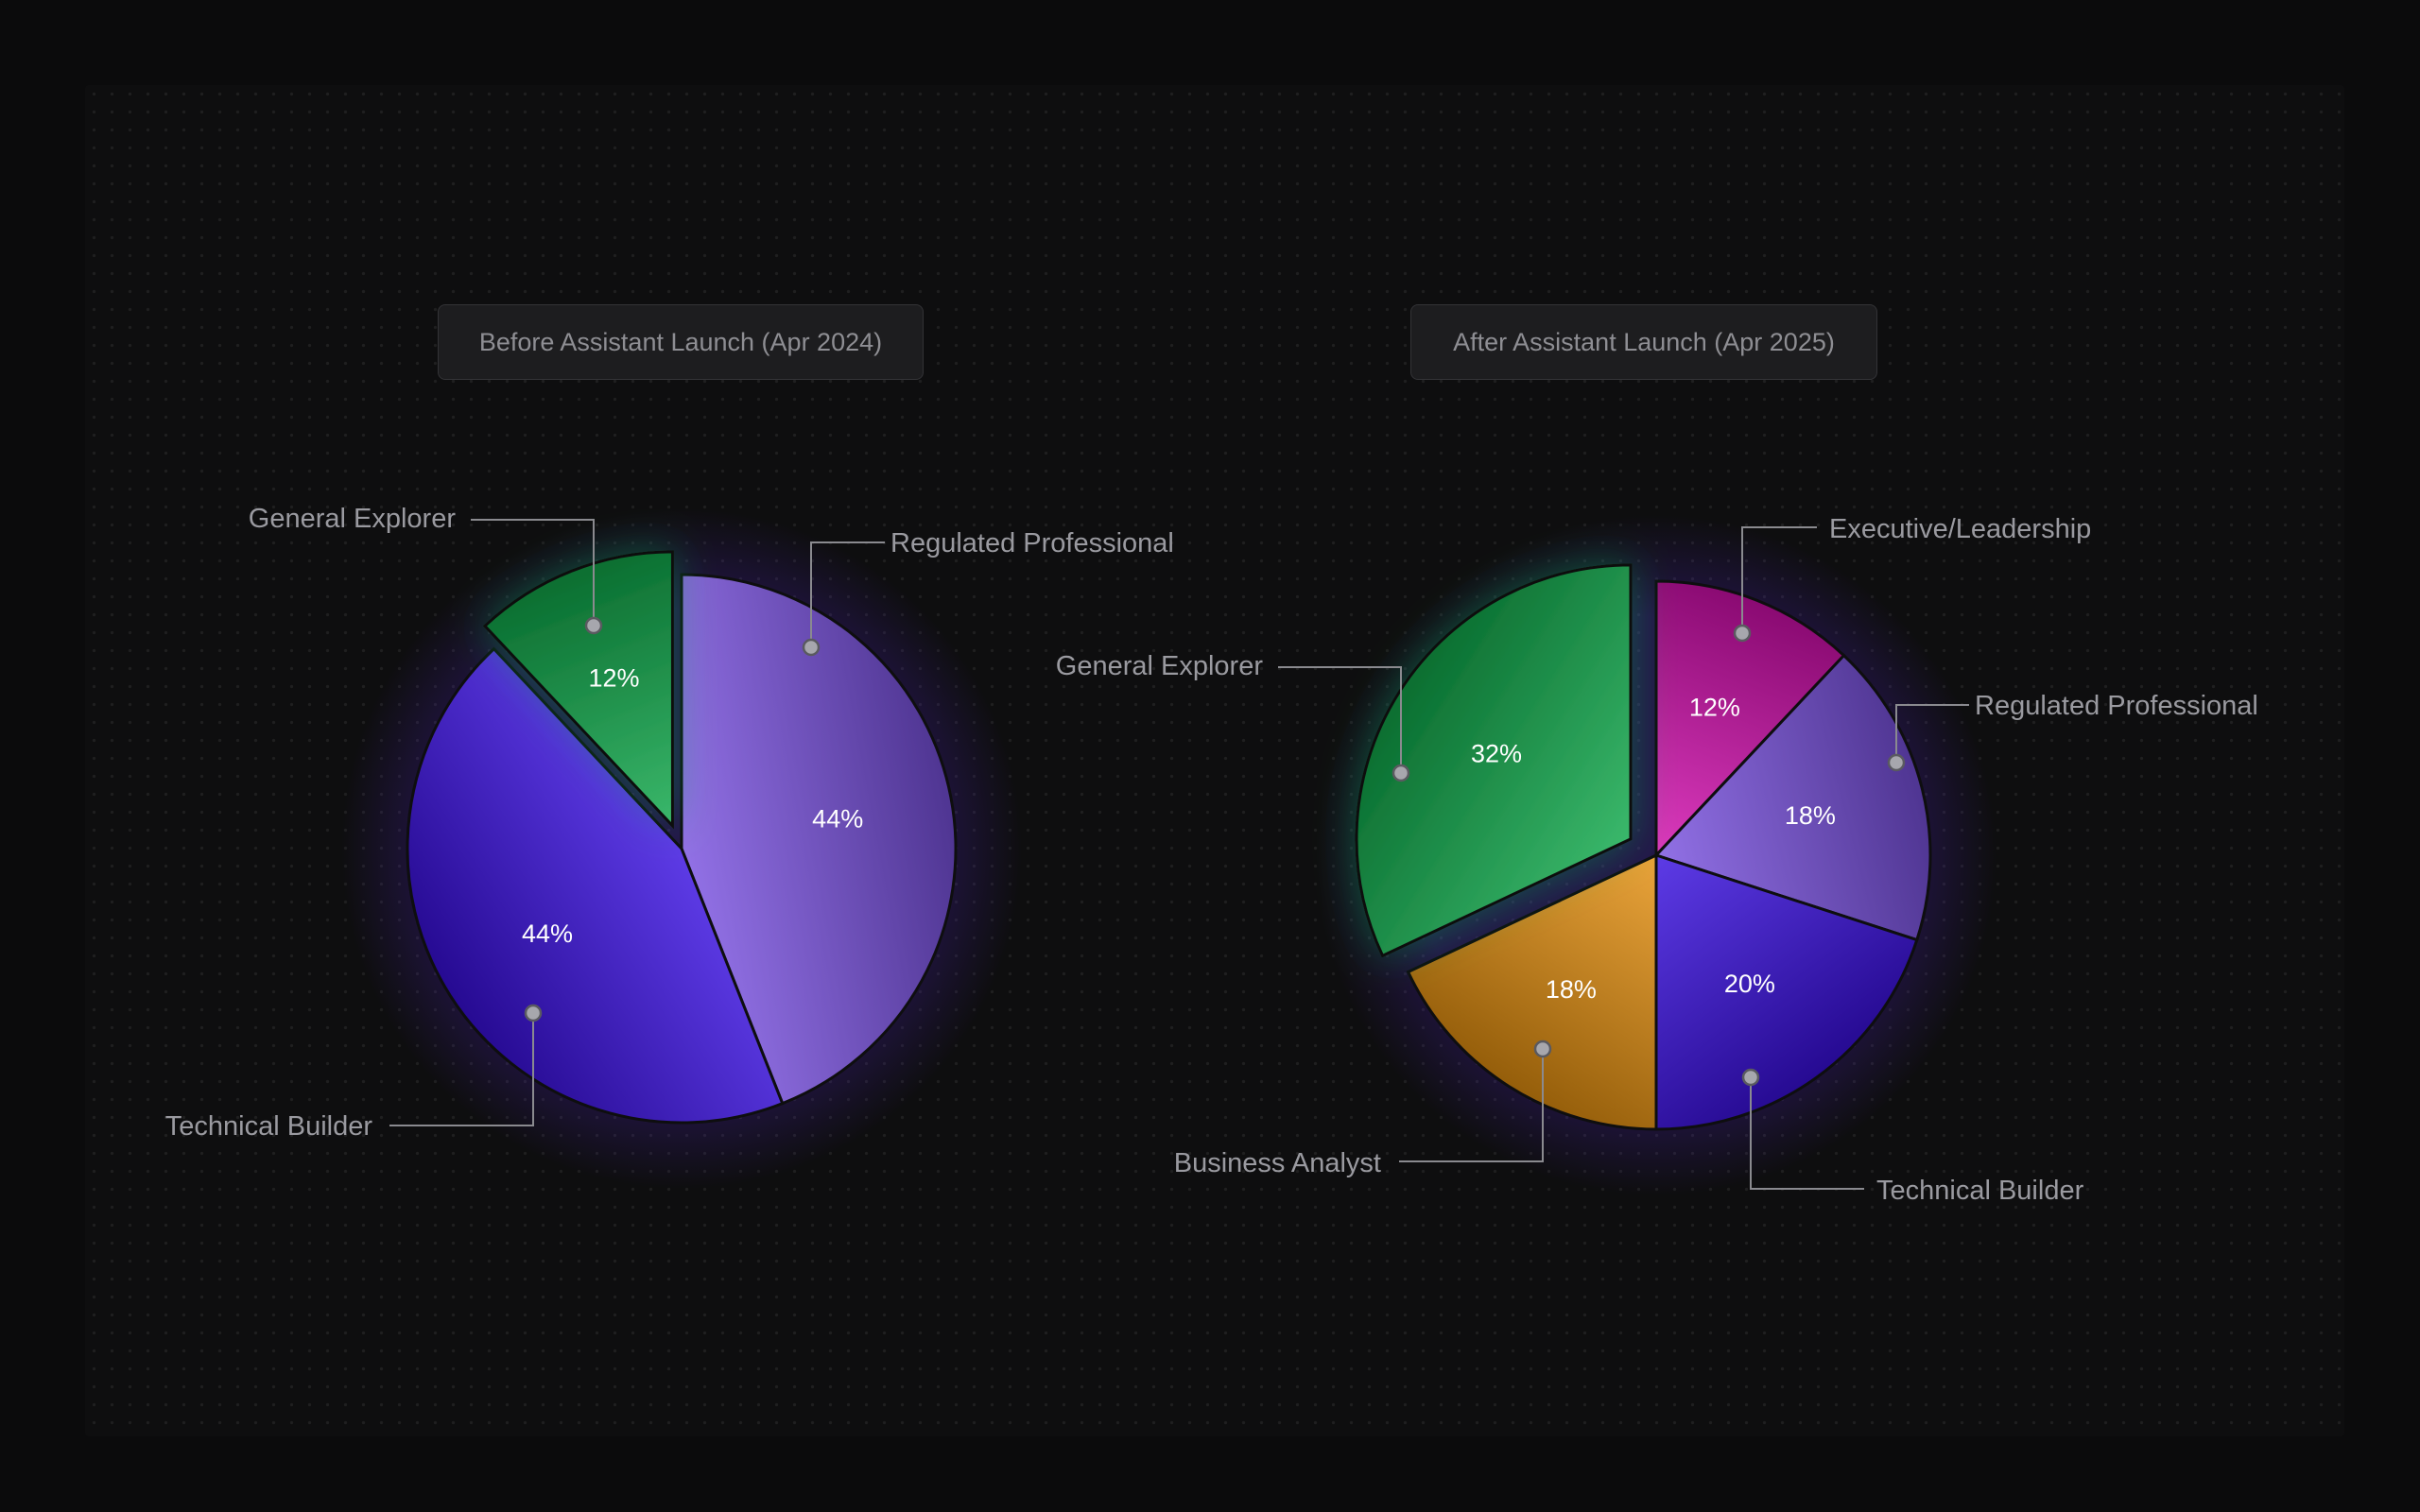 This screenshot has width=2420, height=1512. I want to click on chart-title-before: Before Assistant Launch (Apr 2024), so click(681, 342).